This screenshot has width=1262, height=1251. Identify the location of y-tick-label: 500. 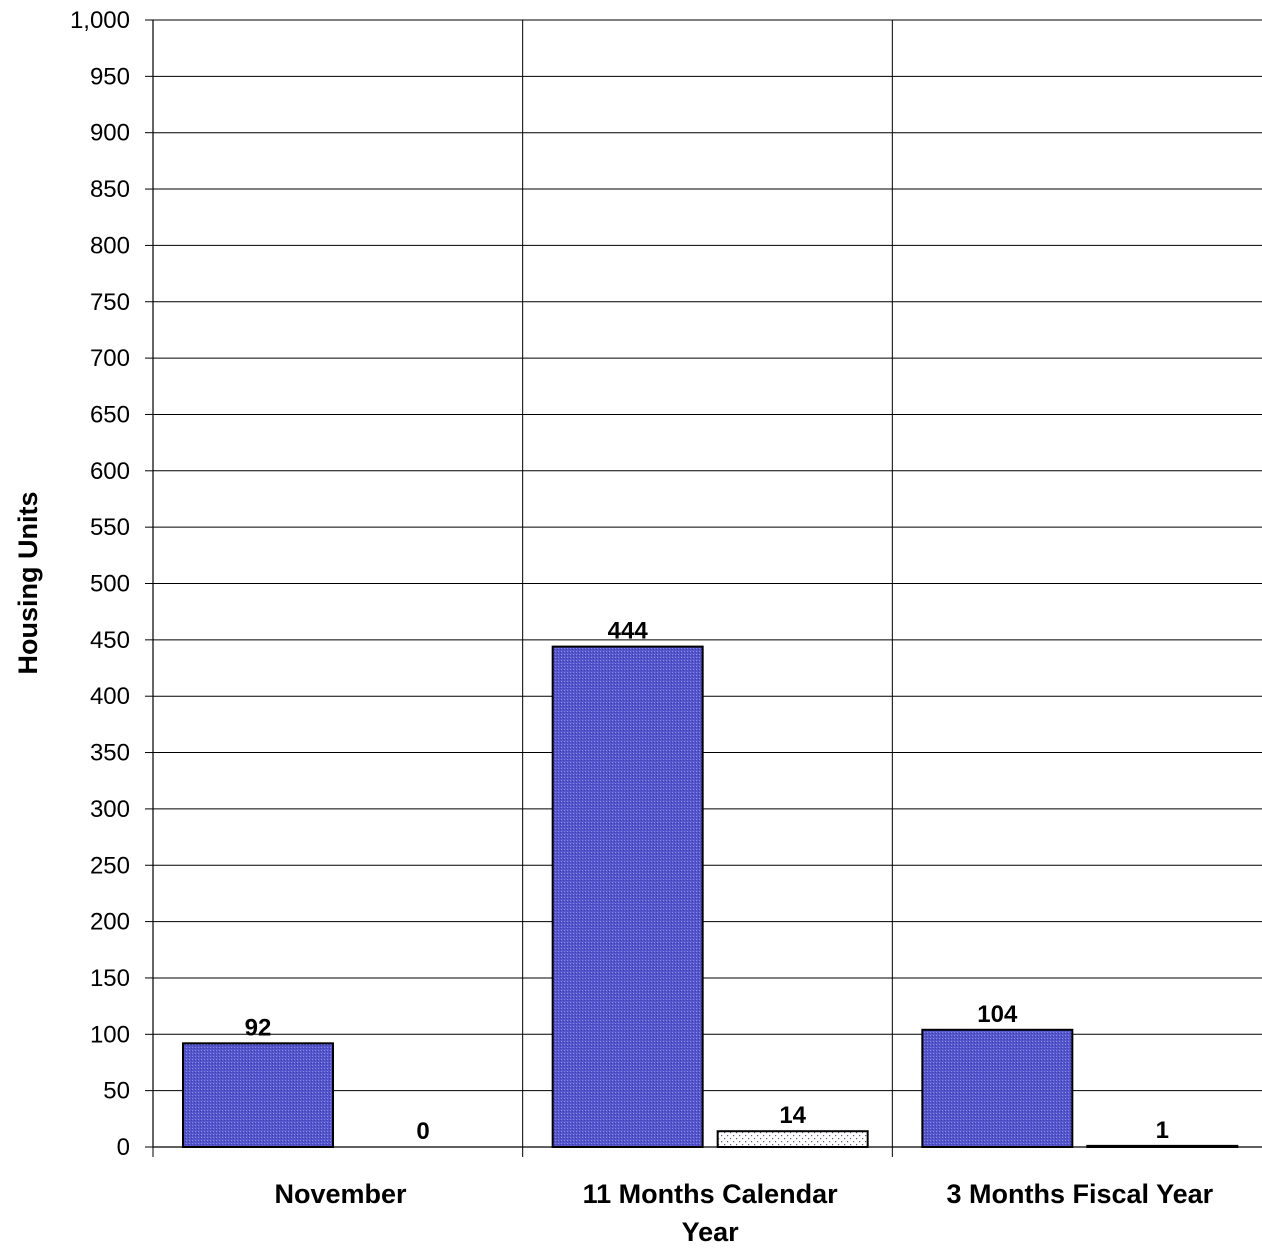
(110, 584).